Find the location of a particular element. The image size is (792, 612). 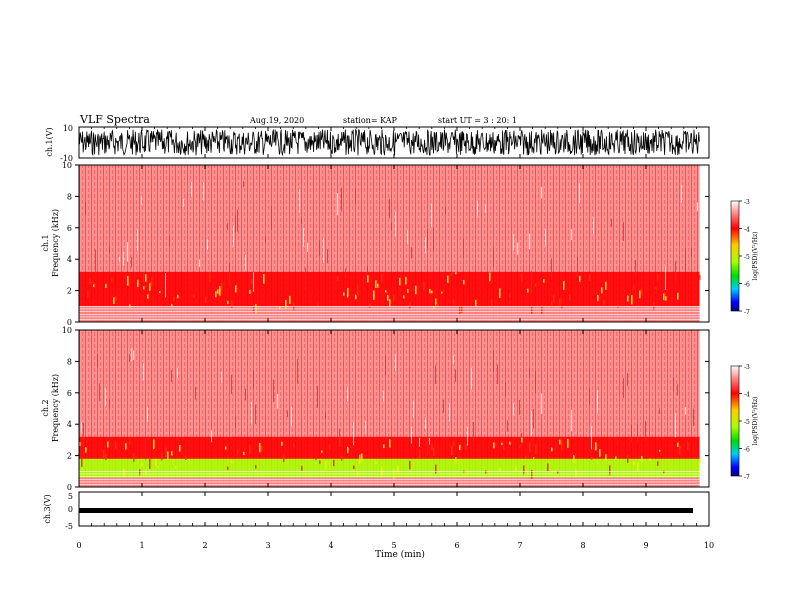

ch1-waveform-path is located at coordinates (389, 142).